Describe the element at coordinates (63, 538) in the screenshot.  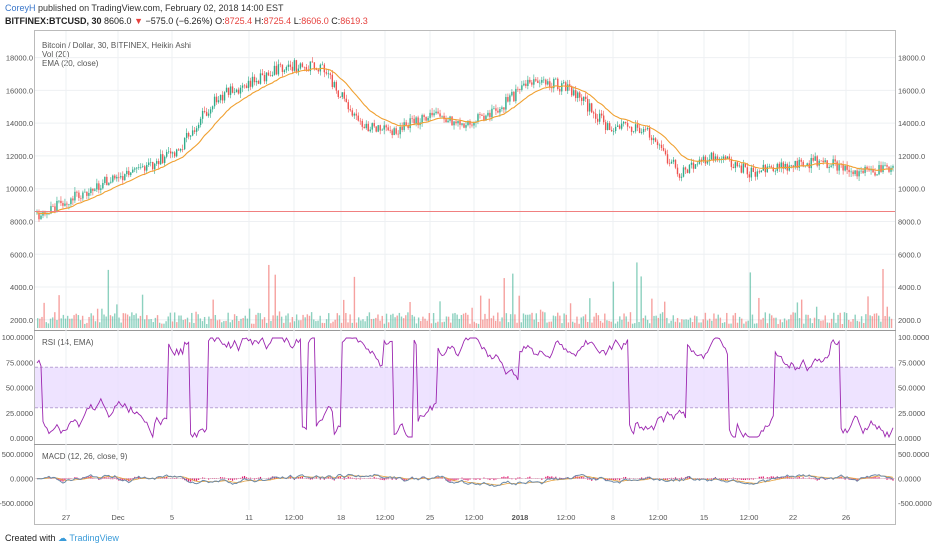
I see `tradingview-logo-icon: ☁` at that location.